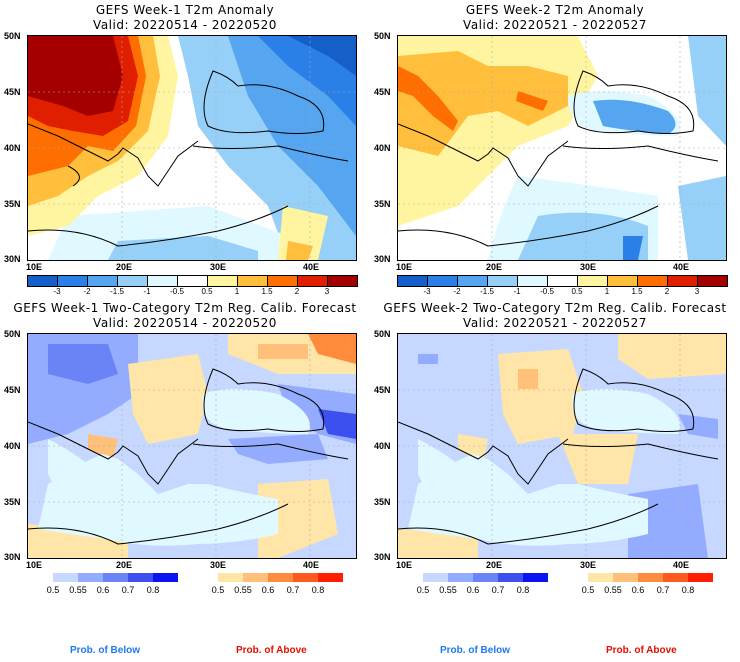  What do you see at coordinates (427, 291) in the screenshot?
I see `colorbar-tick-label: -3` at bounding box center [427, 291].